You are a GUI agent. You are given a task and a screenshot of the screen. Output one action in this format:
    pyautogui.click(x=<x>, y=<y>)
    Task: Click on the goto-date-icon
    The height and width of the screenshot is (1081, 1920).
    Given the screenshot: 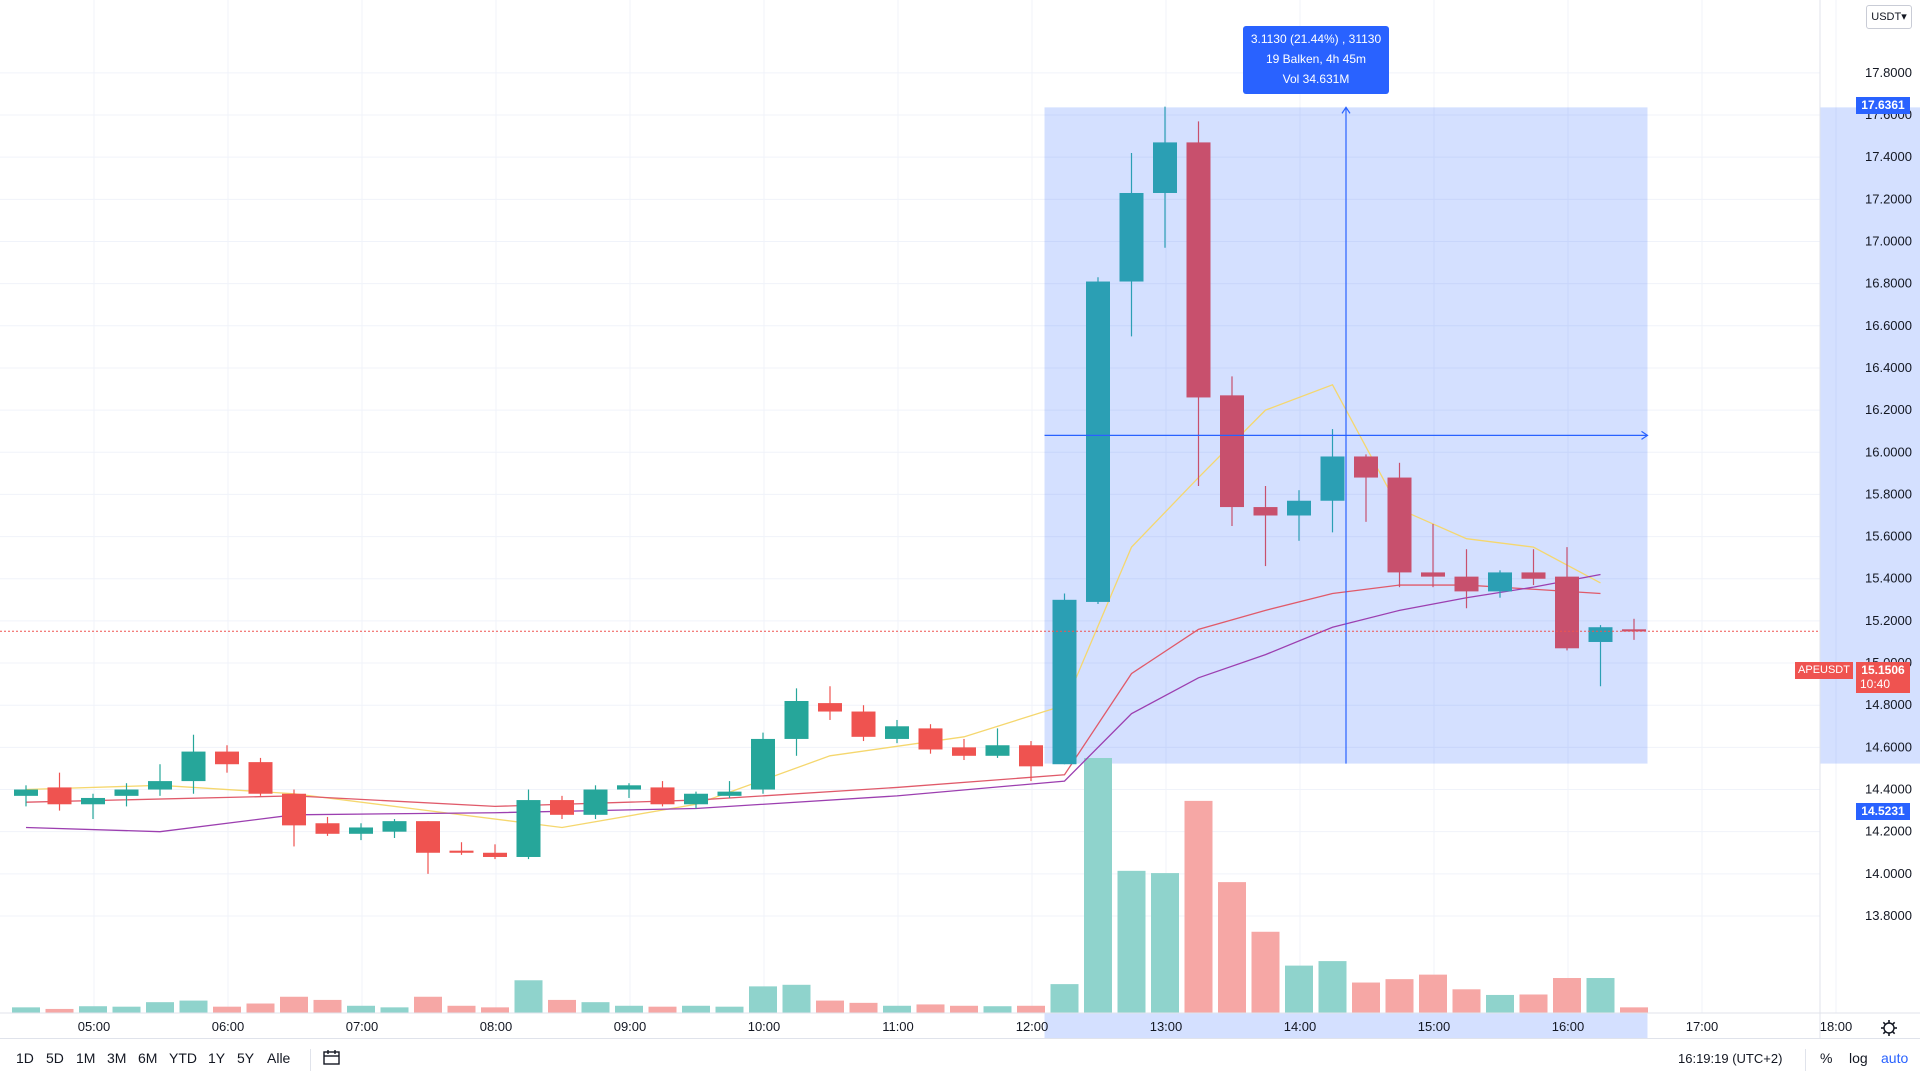 What is the action you would take?
    pyautogui.click(x=332, y=1059)
    